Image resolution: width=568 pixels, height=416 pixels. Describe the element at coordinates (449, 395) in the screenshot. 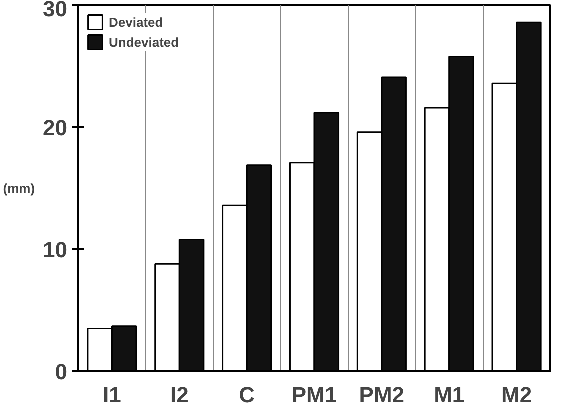

I see `x-tick-label: M1` at that location.